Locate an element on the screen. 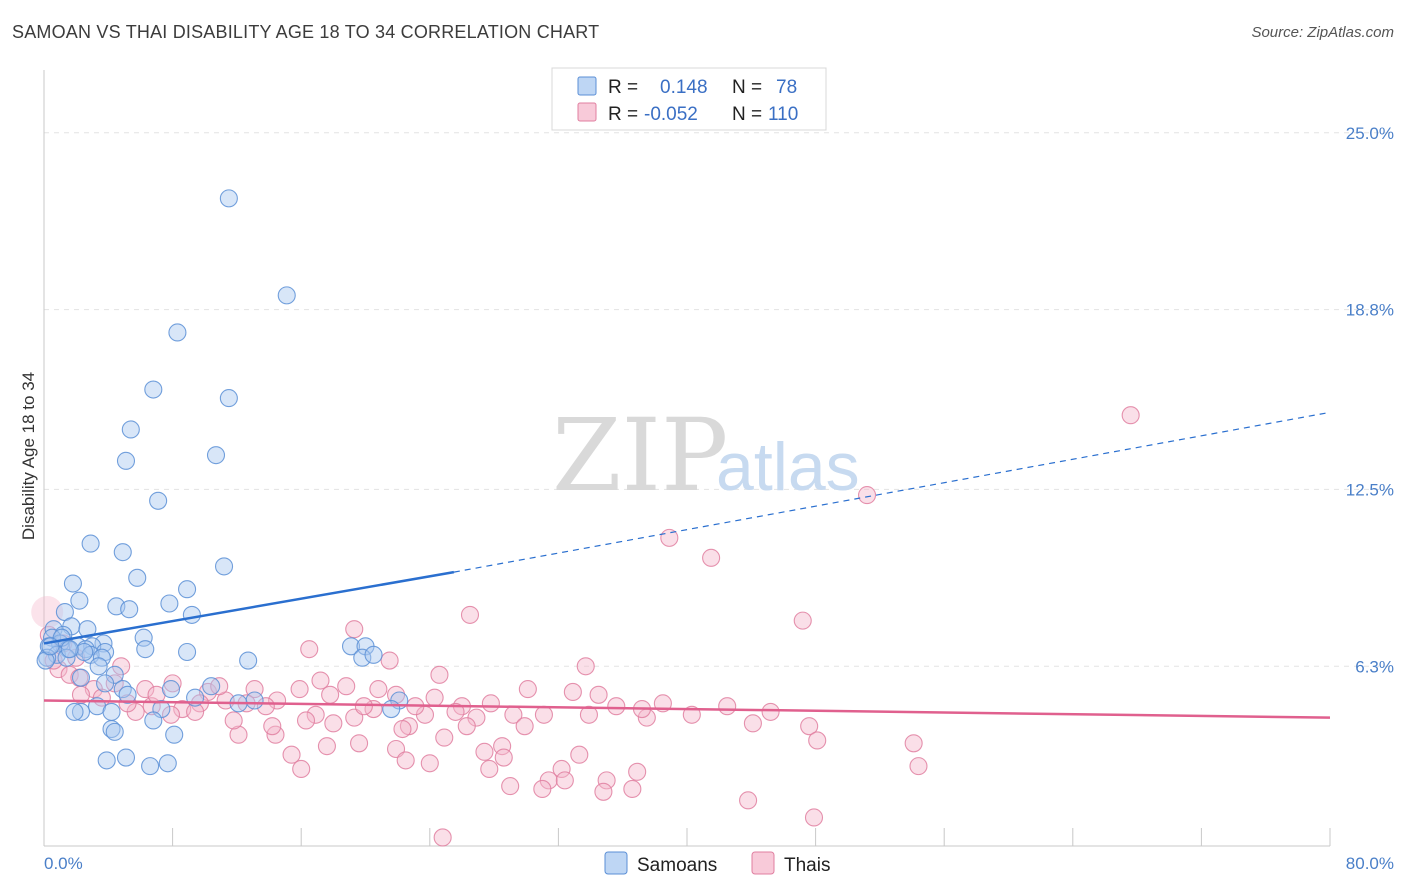 This screenshot has width=1406, height=892. samoans-legend-label: Samoans is located at coordinates (677, 865).